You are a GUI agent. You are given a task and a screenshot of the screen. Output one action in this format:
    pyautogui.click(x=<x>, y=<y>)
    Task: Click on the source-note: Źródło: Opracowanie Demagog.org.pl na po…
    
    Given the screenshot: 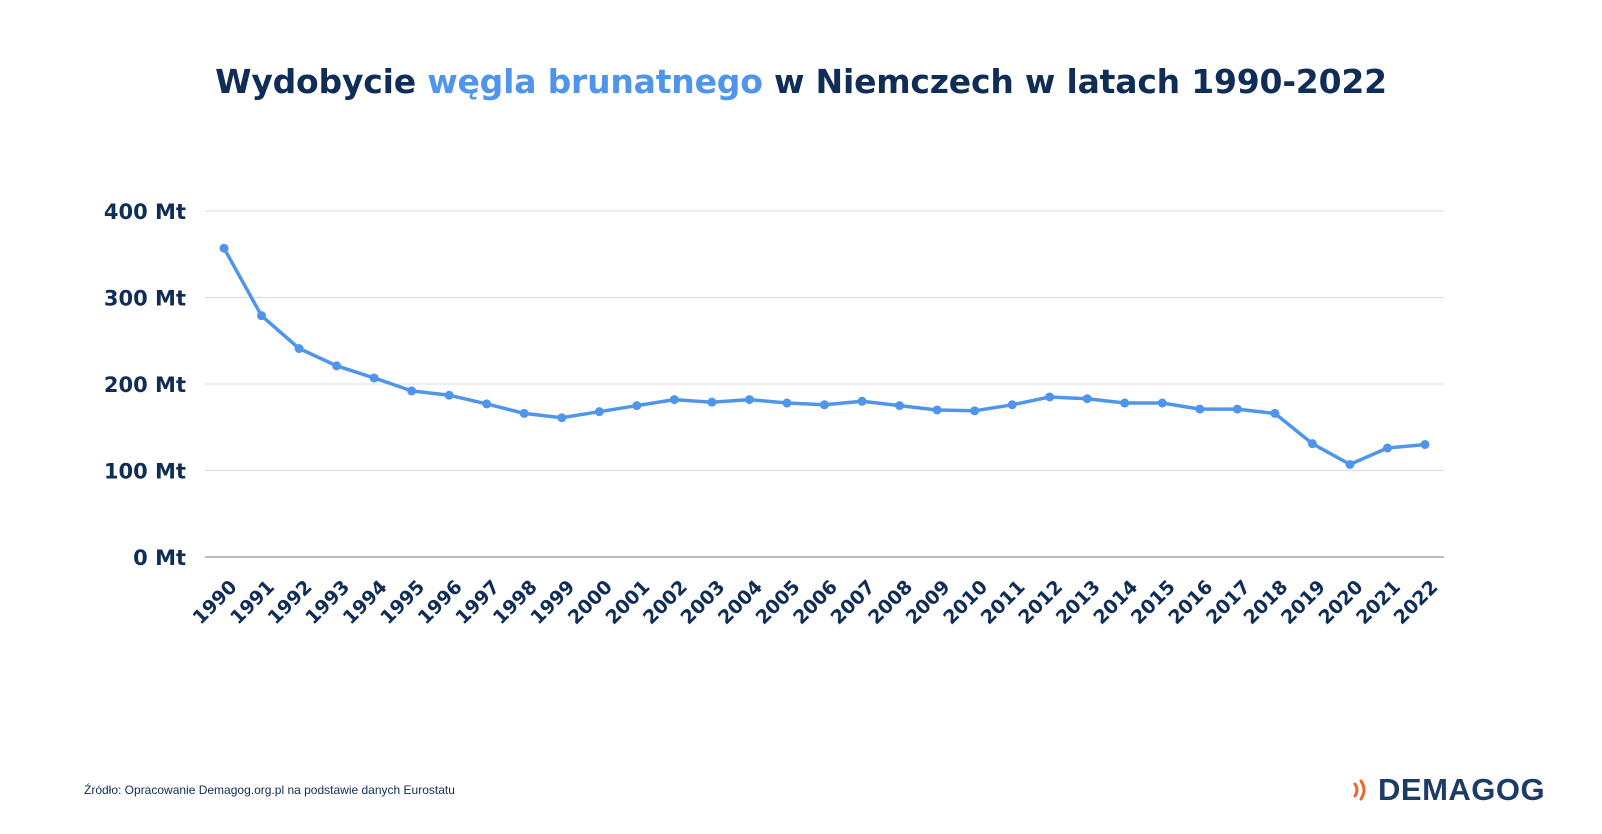 What is the action you would take?
    pyautogui.click(x=269, y=790)
    